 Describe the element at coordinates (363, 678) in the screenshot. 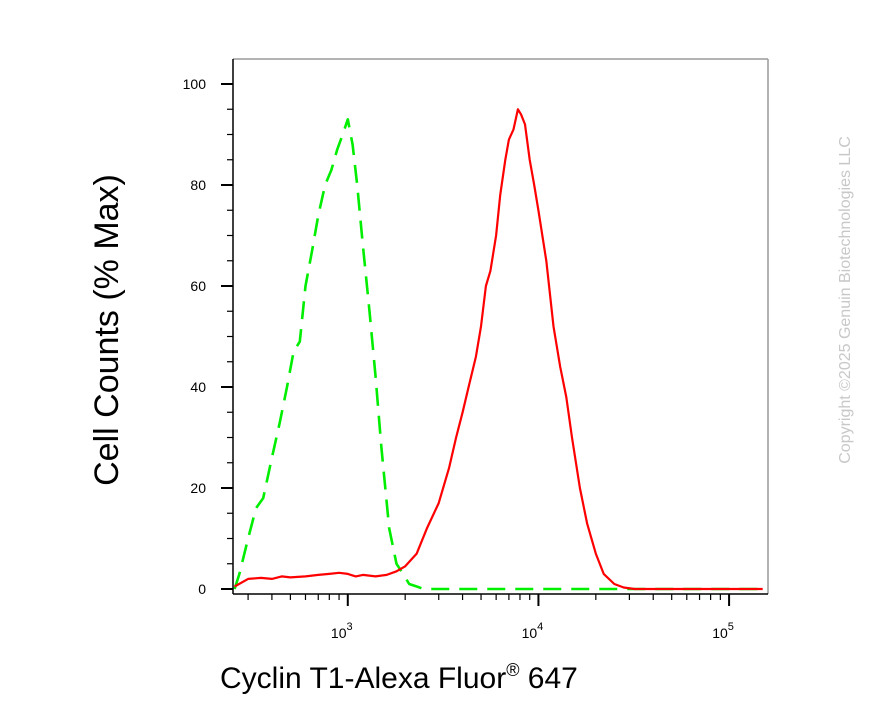

I see `x-axis-label-main: Cyclin T1-Alexa Fluor` at that location.